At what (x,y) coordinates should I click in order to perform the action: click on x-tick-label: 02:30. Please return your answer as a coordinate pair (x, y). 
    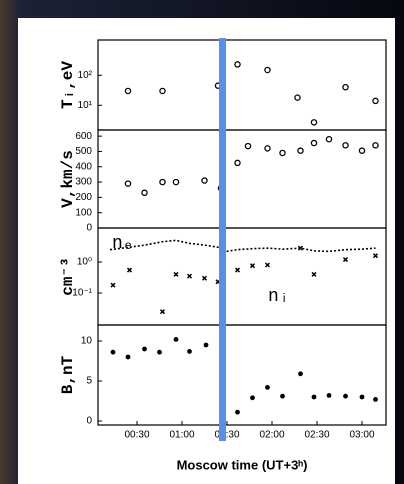
    Looking at the image, I should click on (316, 435).